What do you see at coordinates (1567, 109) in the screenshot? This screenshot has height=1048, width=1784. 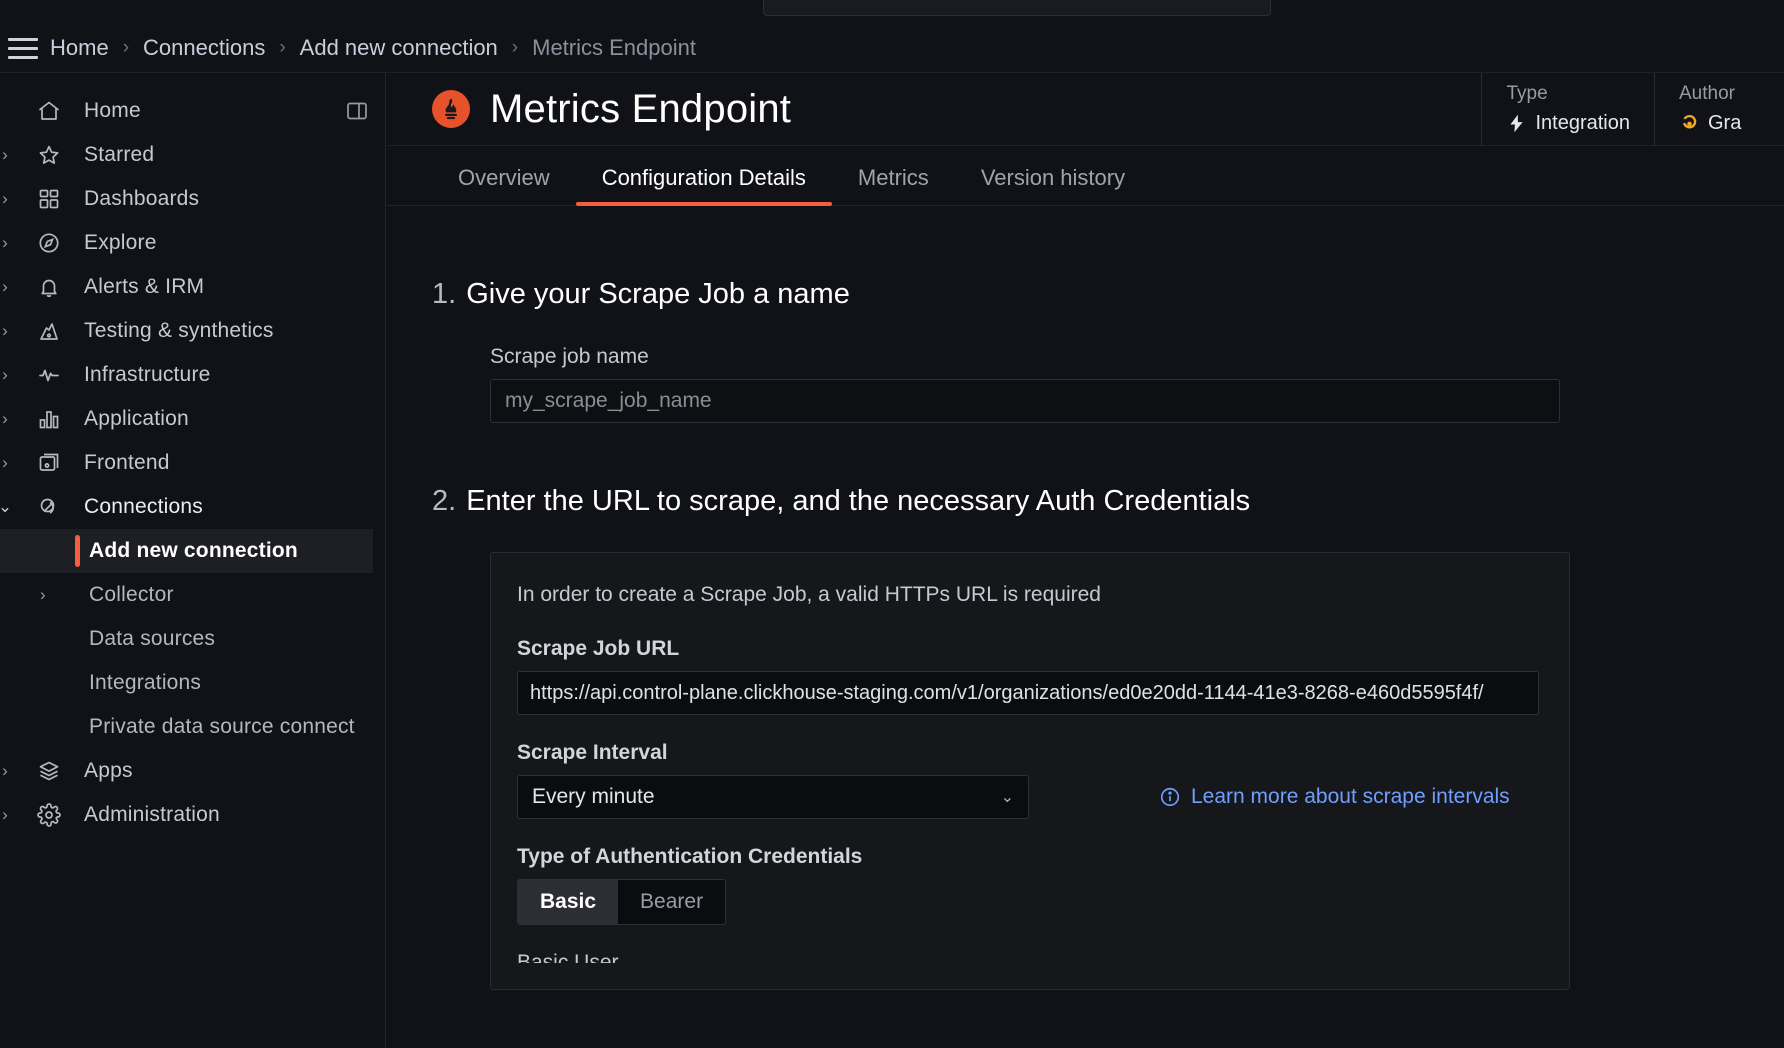 I see `meta-type: Type Integration` at bounding box center [1567, 109].